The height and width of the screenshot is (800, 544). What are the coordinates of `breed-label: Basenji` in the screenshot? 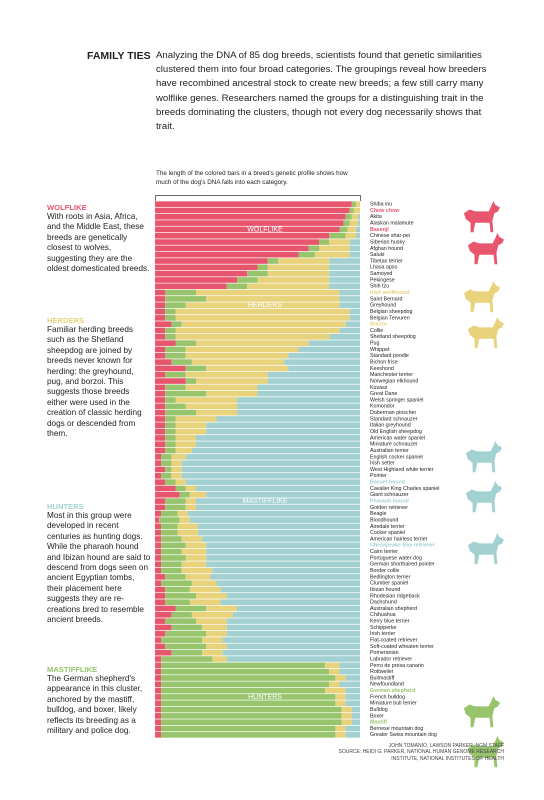 It's located at (379, 230).